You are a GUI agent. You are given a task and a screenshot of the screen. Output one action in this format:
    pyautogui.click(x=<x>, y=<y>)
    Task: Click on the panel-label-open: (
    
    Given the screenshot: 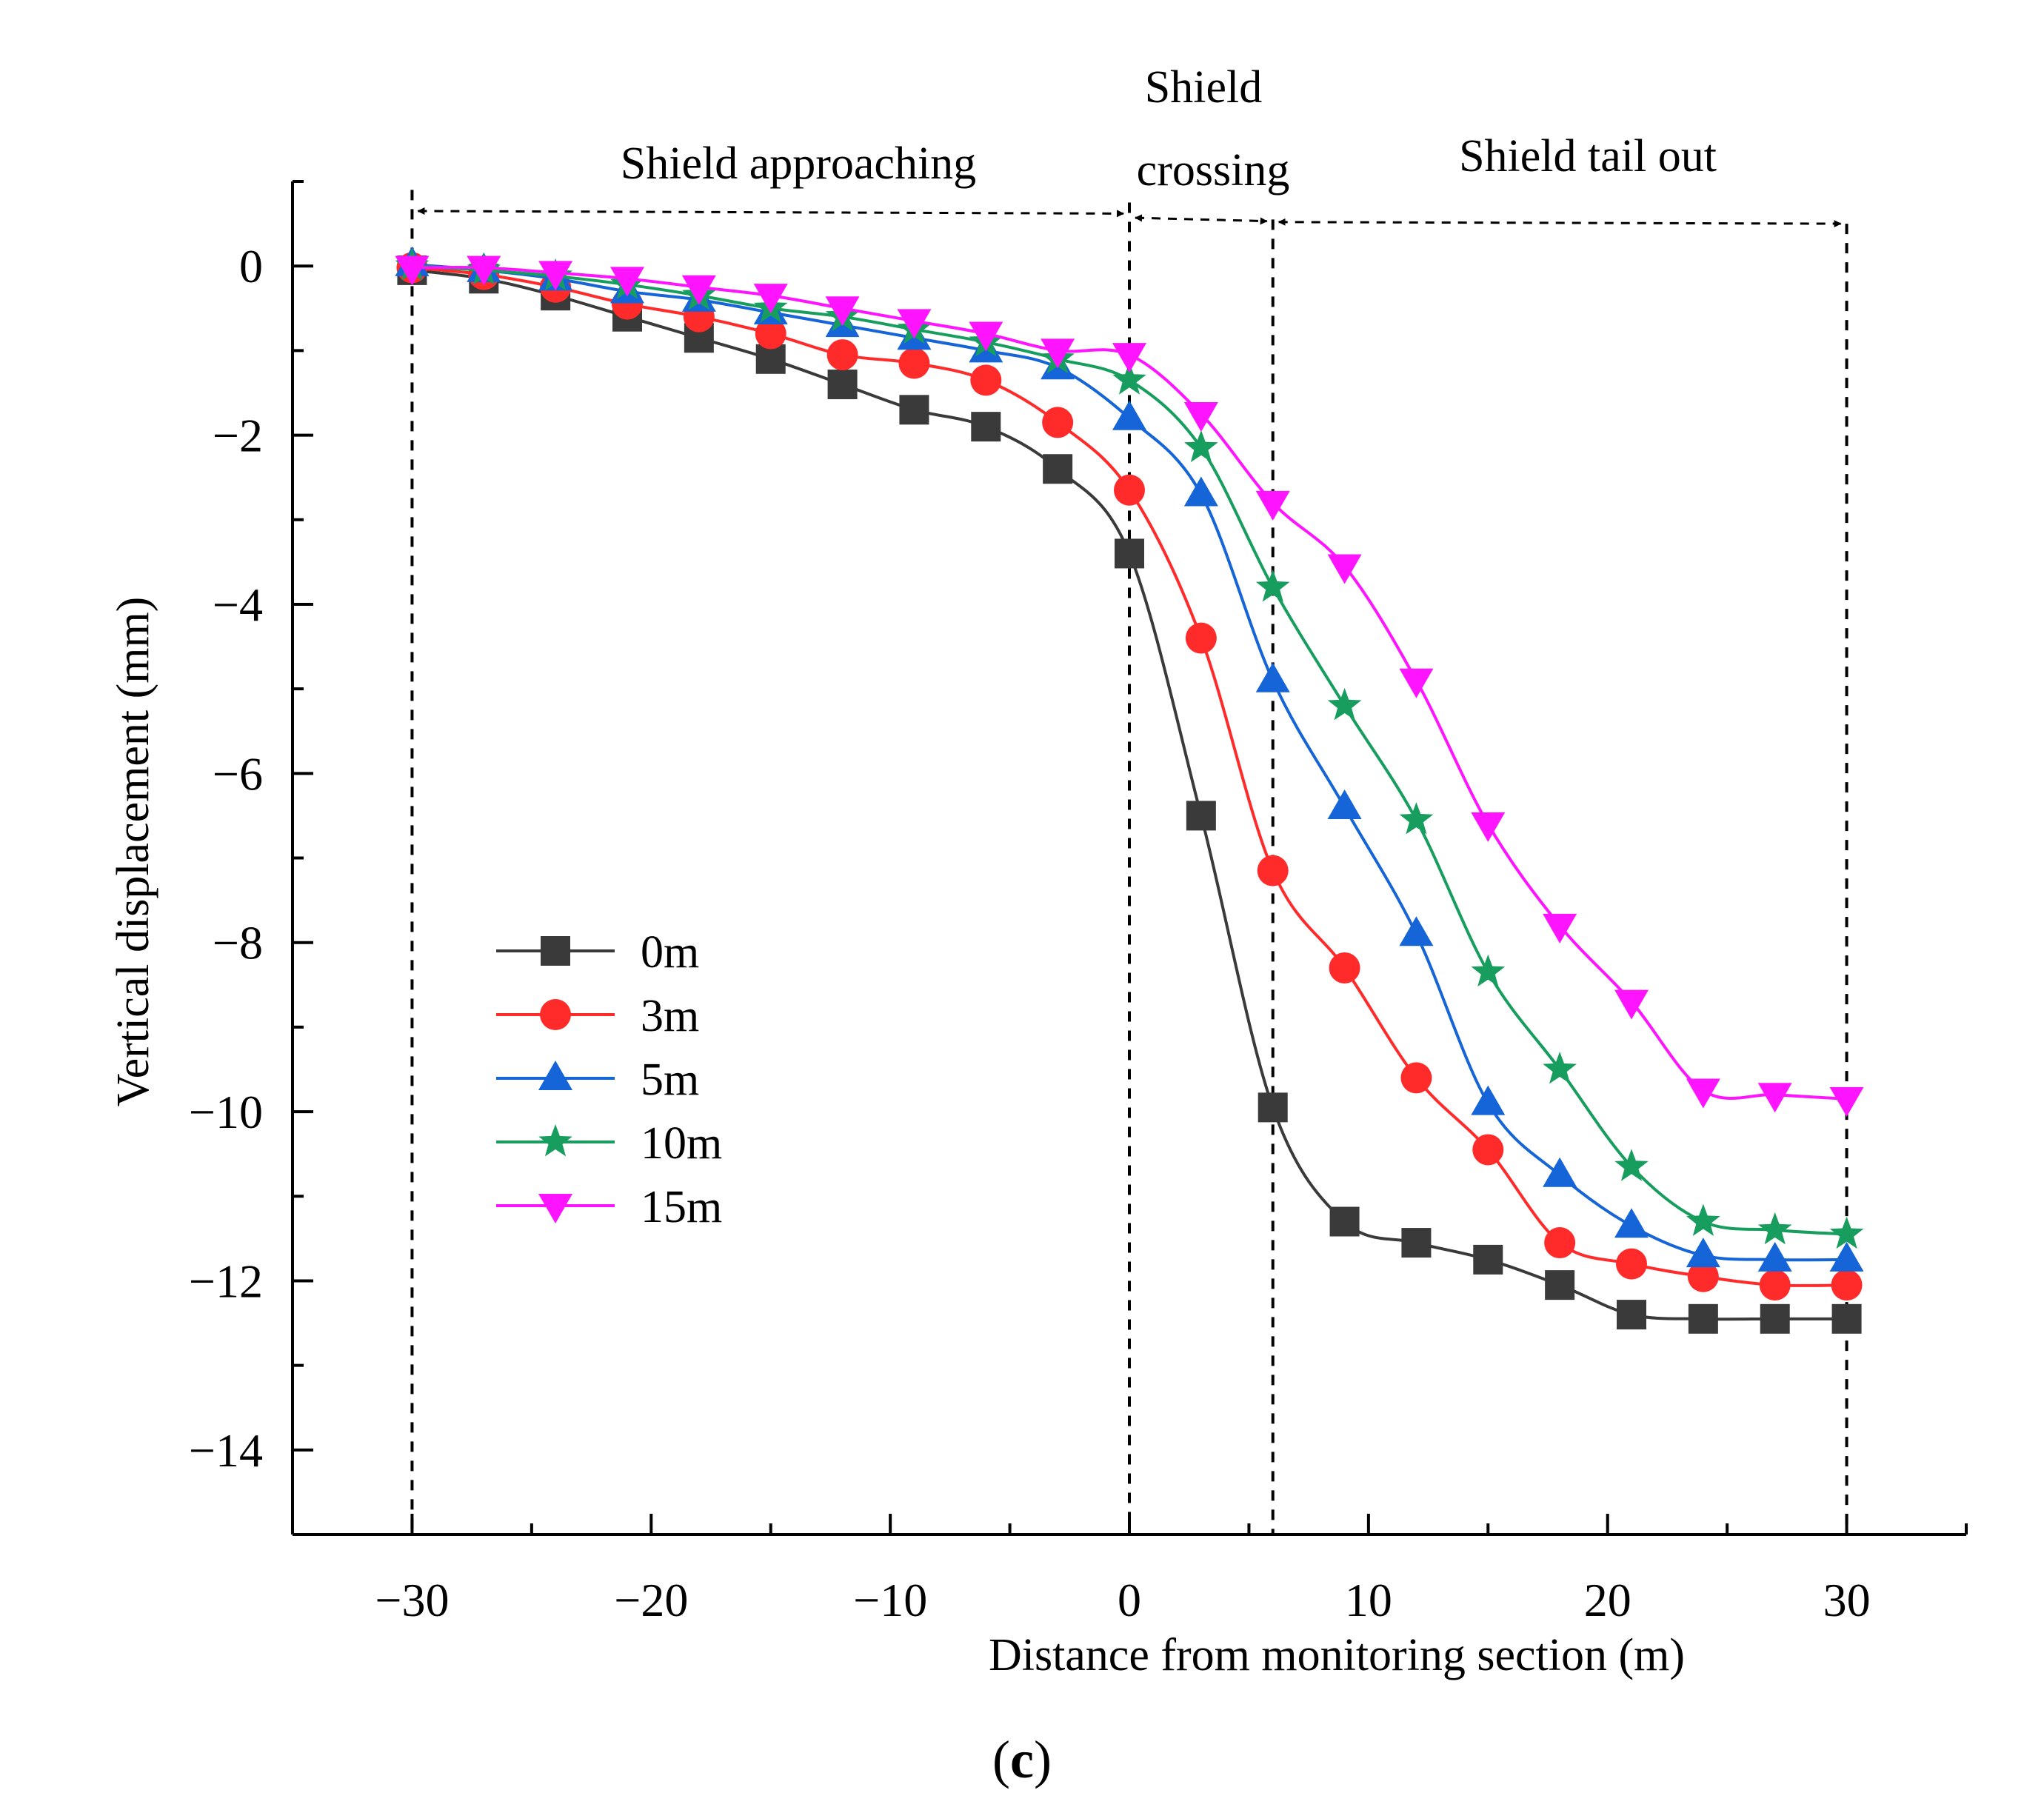 What is the action you would take?
    pyautogui.click(x=1001, y=1759)
    